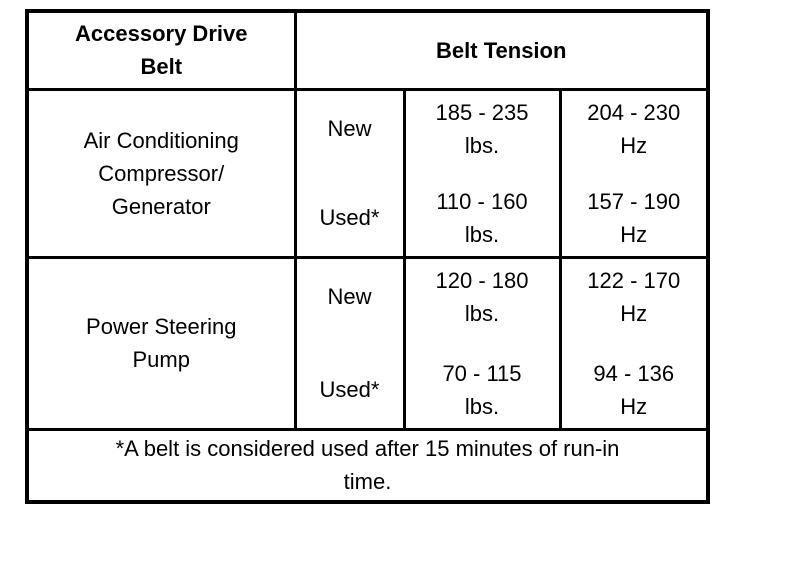  What do you see at coordinates (634, 128) in the screenshot?
I see `tension-hz-value: 204 - 230 Hz` at bounding box center [634, 128].